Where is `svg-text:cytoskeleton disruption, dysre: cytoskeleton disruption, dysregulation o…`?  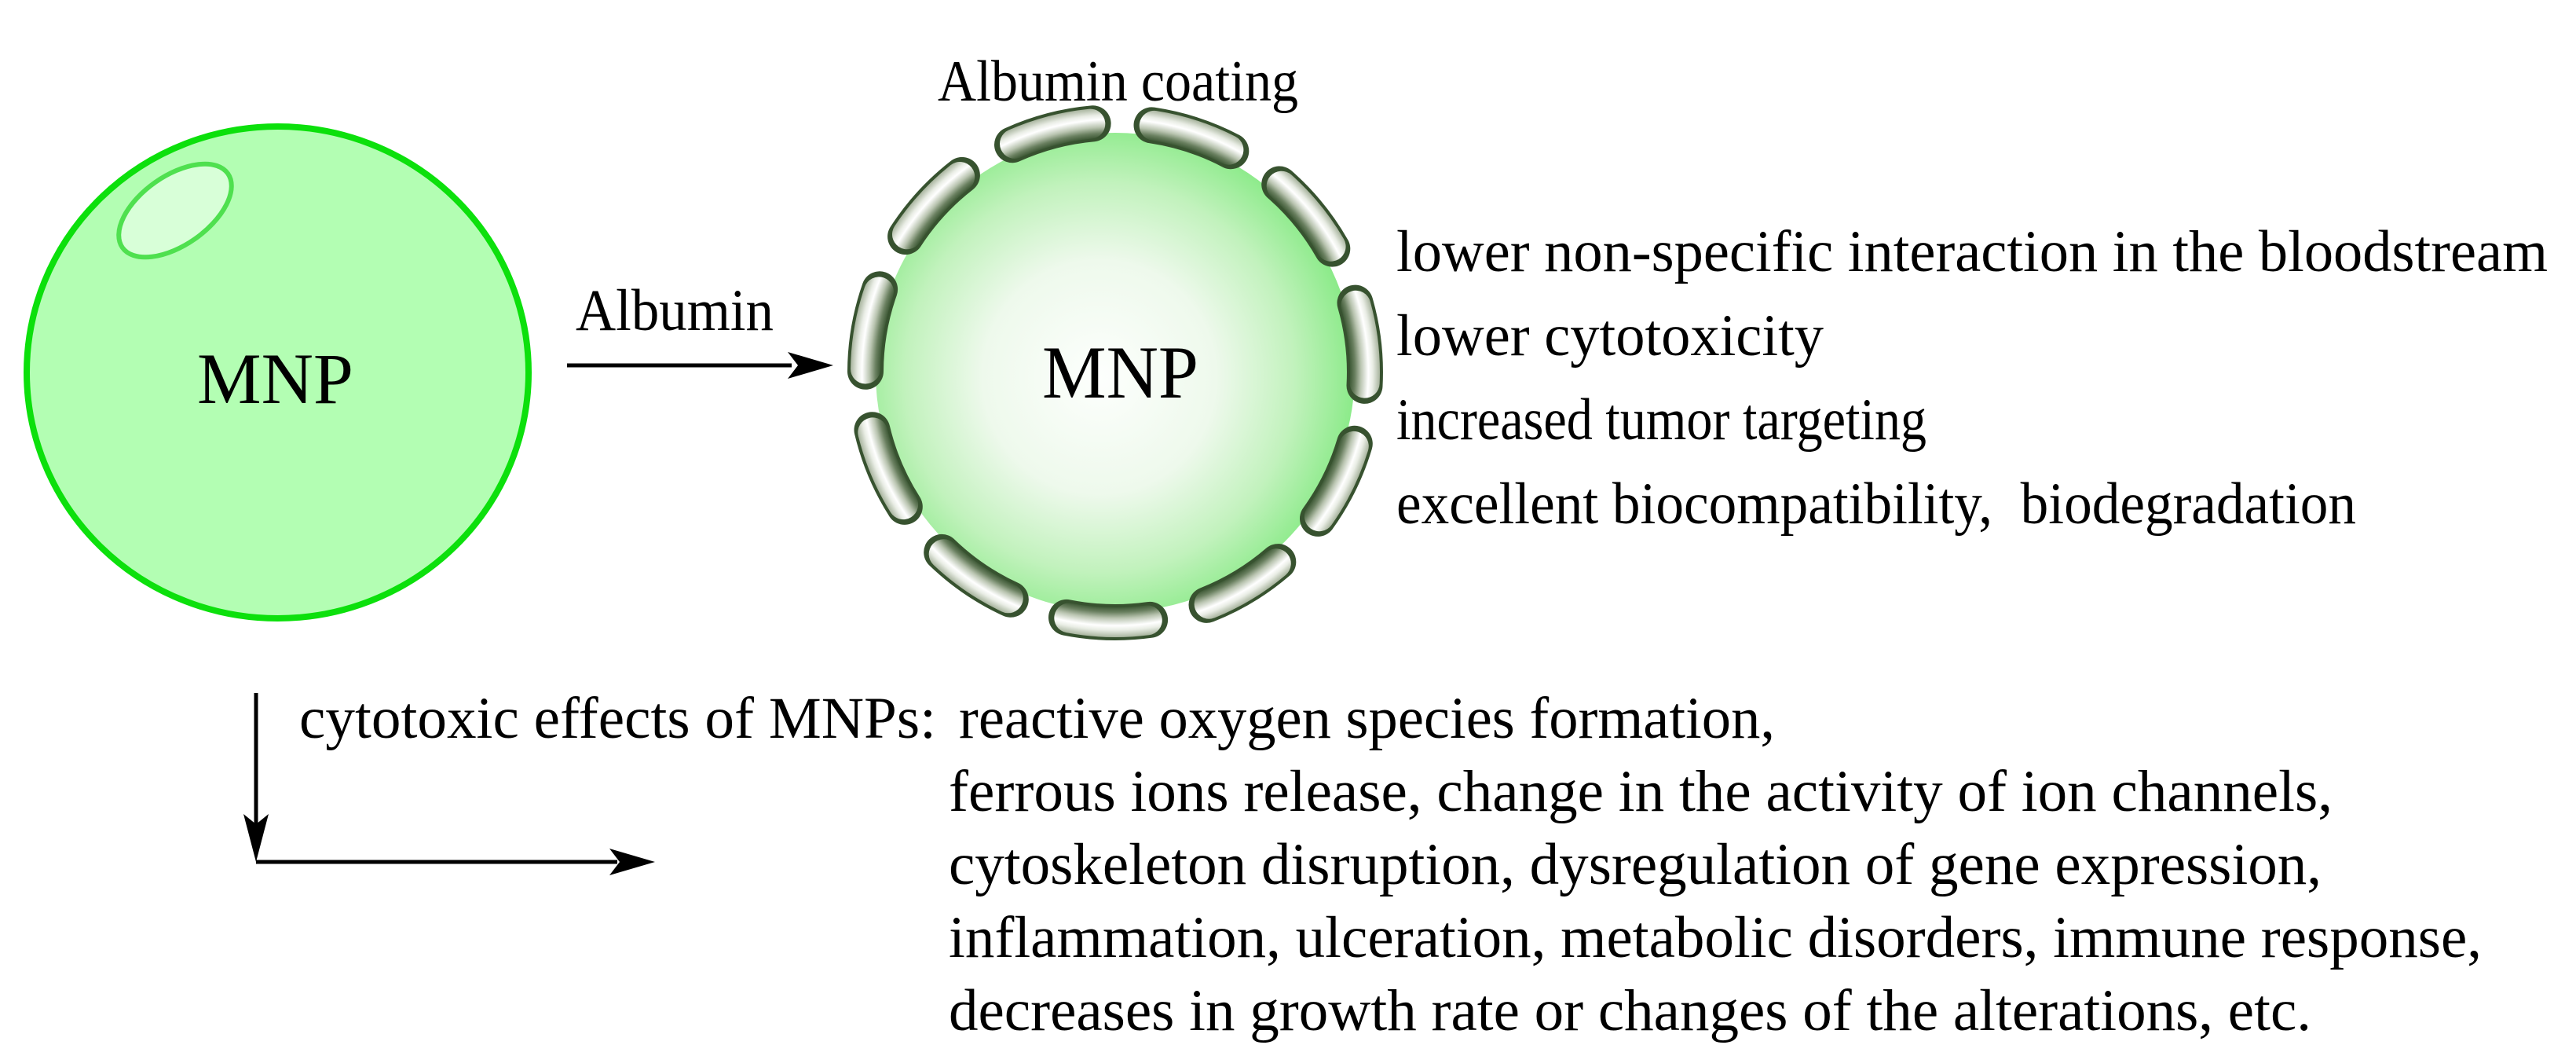 svg-text:cytoskeleton disruption, dysre: cytoskeleton disruption, dysregulation o… is located at coordinates (1635, 864).